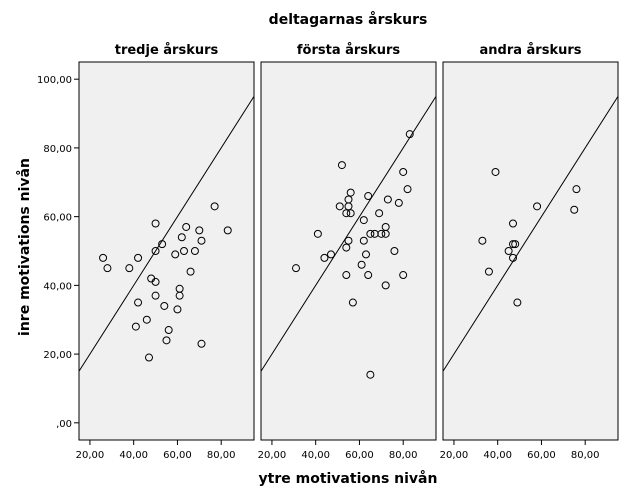 The height and width of the screenshot is (501, 626). What do you see at coordinates (24, 247) in the screenshot?
I see `y-axis-label: inre motivations nivån` at bounding box center [24, 247].